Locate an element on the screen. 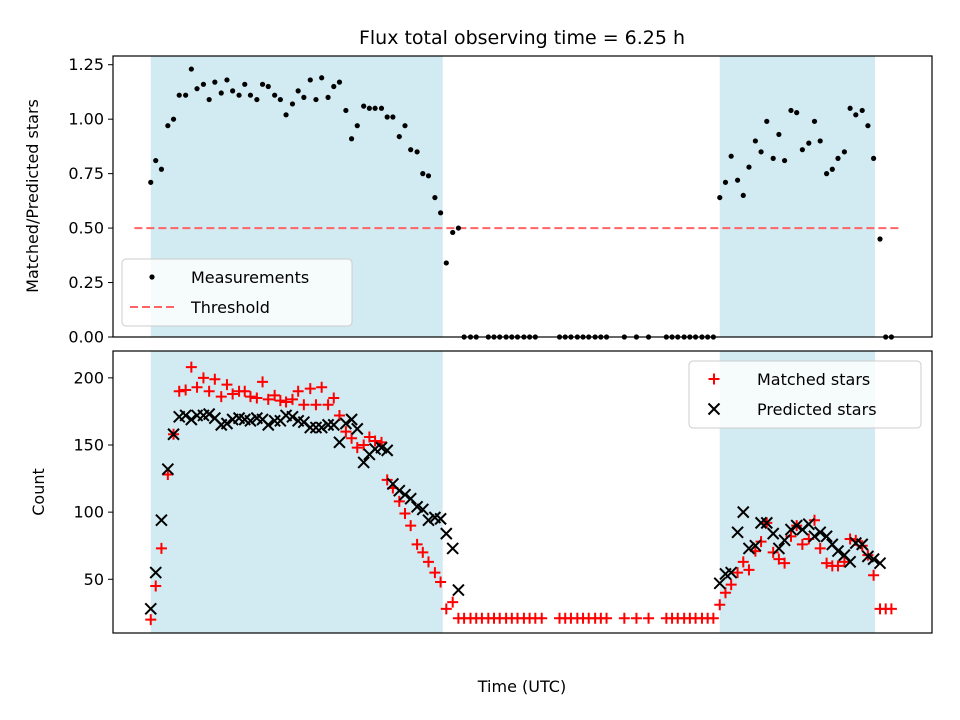 The height and width of the screenshot is (720, 960). top-legend-box is located at coordinates (237, 292).